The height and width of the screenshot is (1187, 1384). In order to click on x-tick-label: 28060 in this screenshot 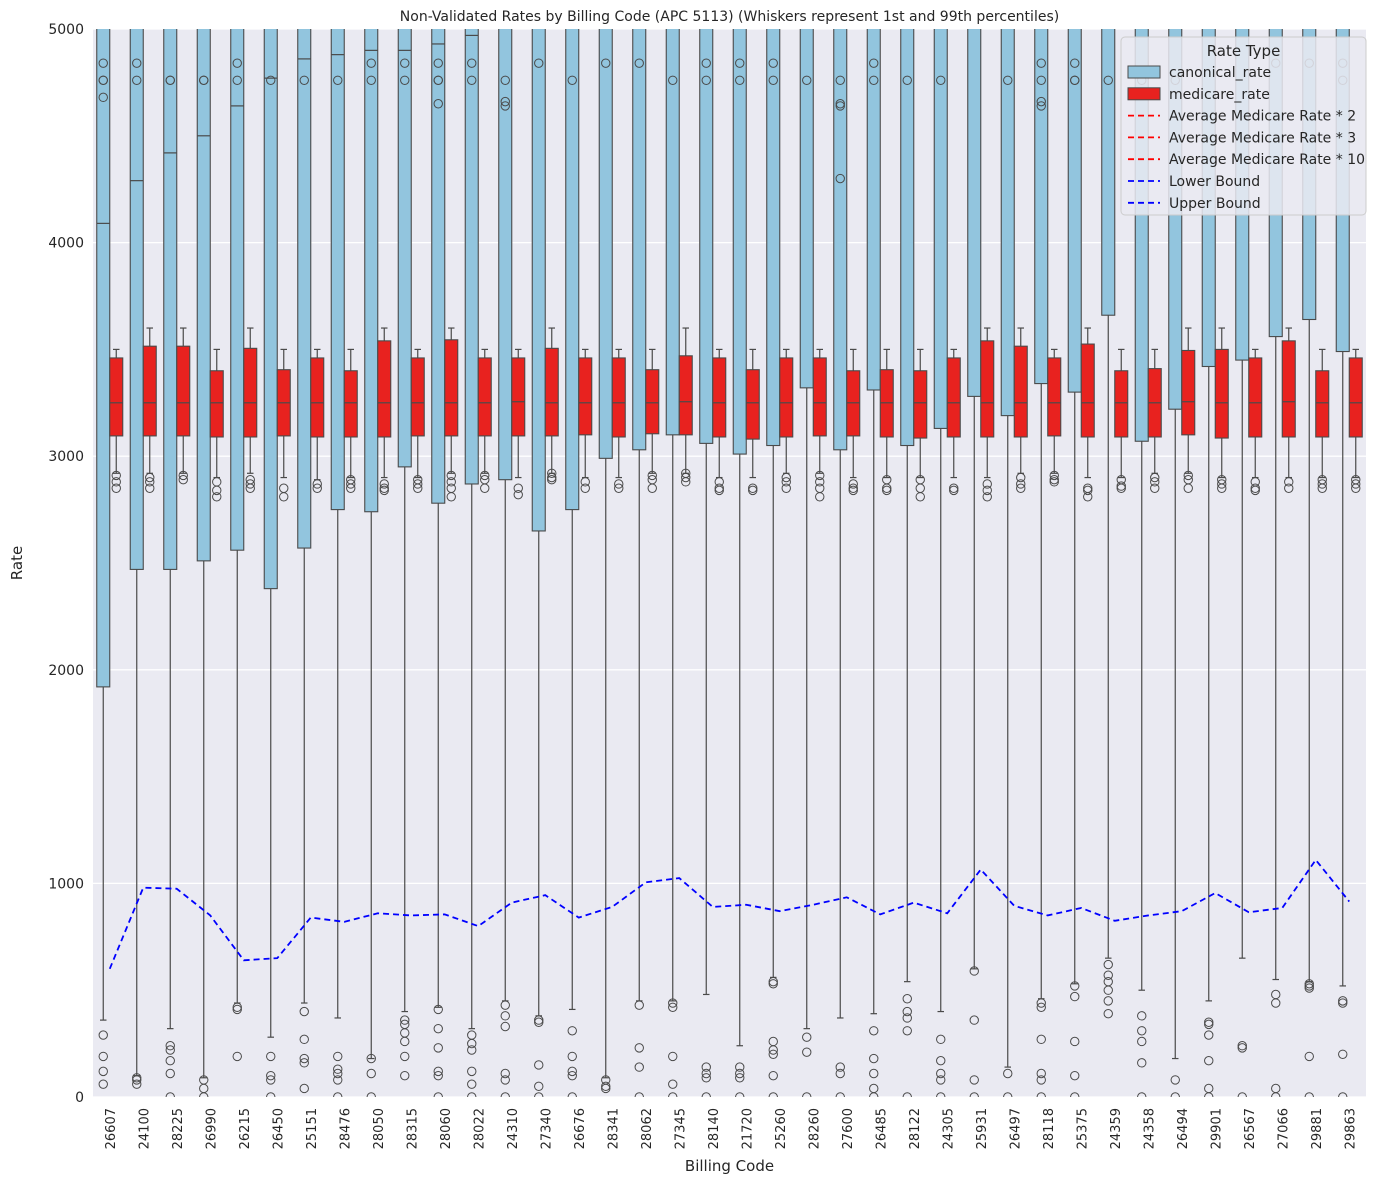, I will do `click(446, 1128)`.